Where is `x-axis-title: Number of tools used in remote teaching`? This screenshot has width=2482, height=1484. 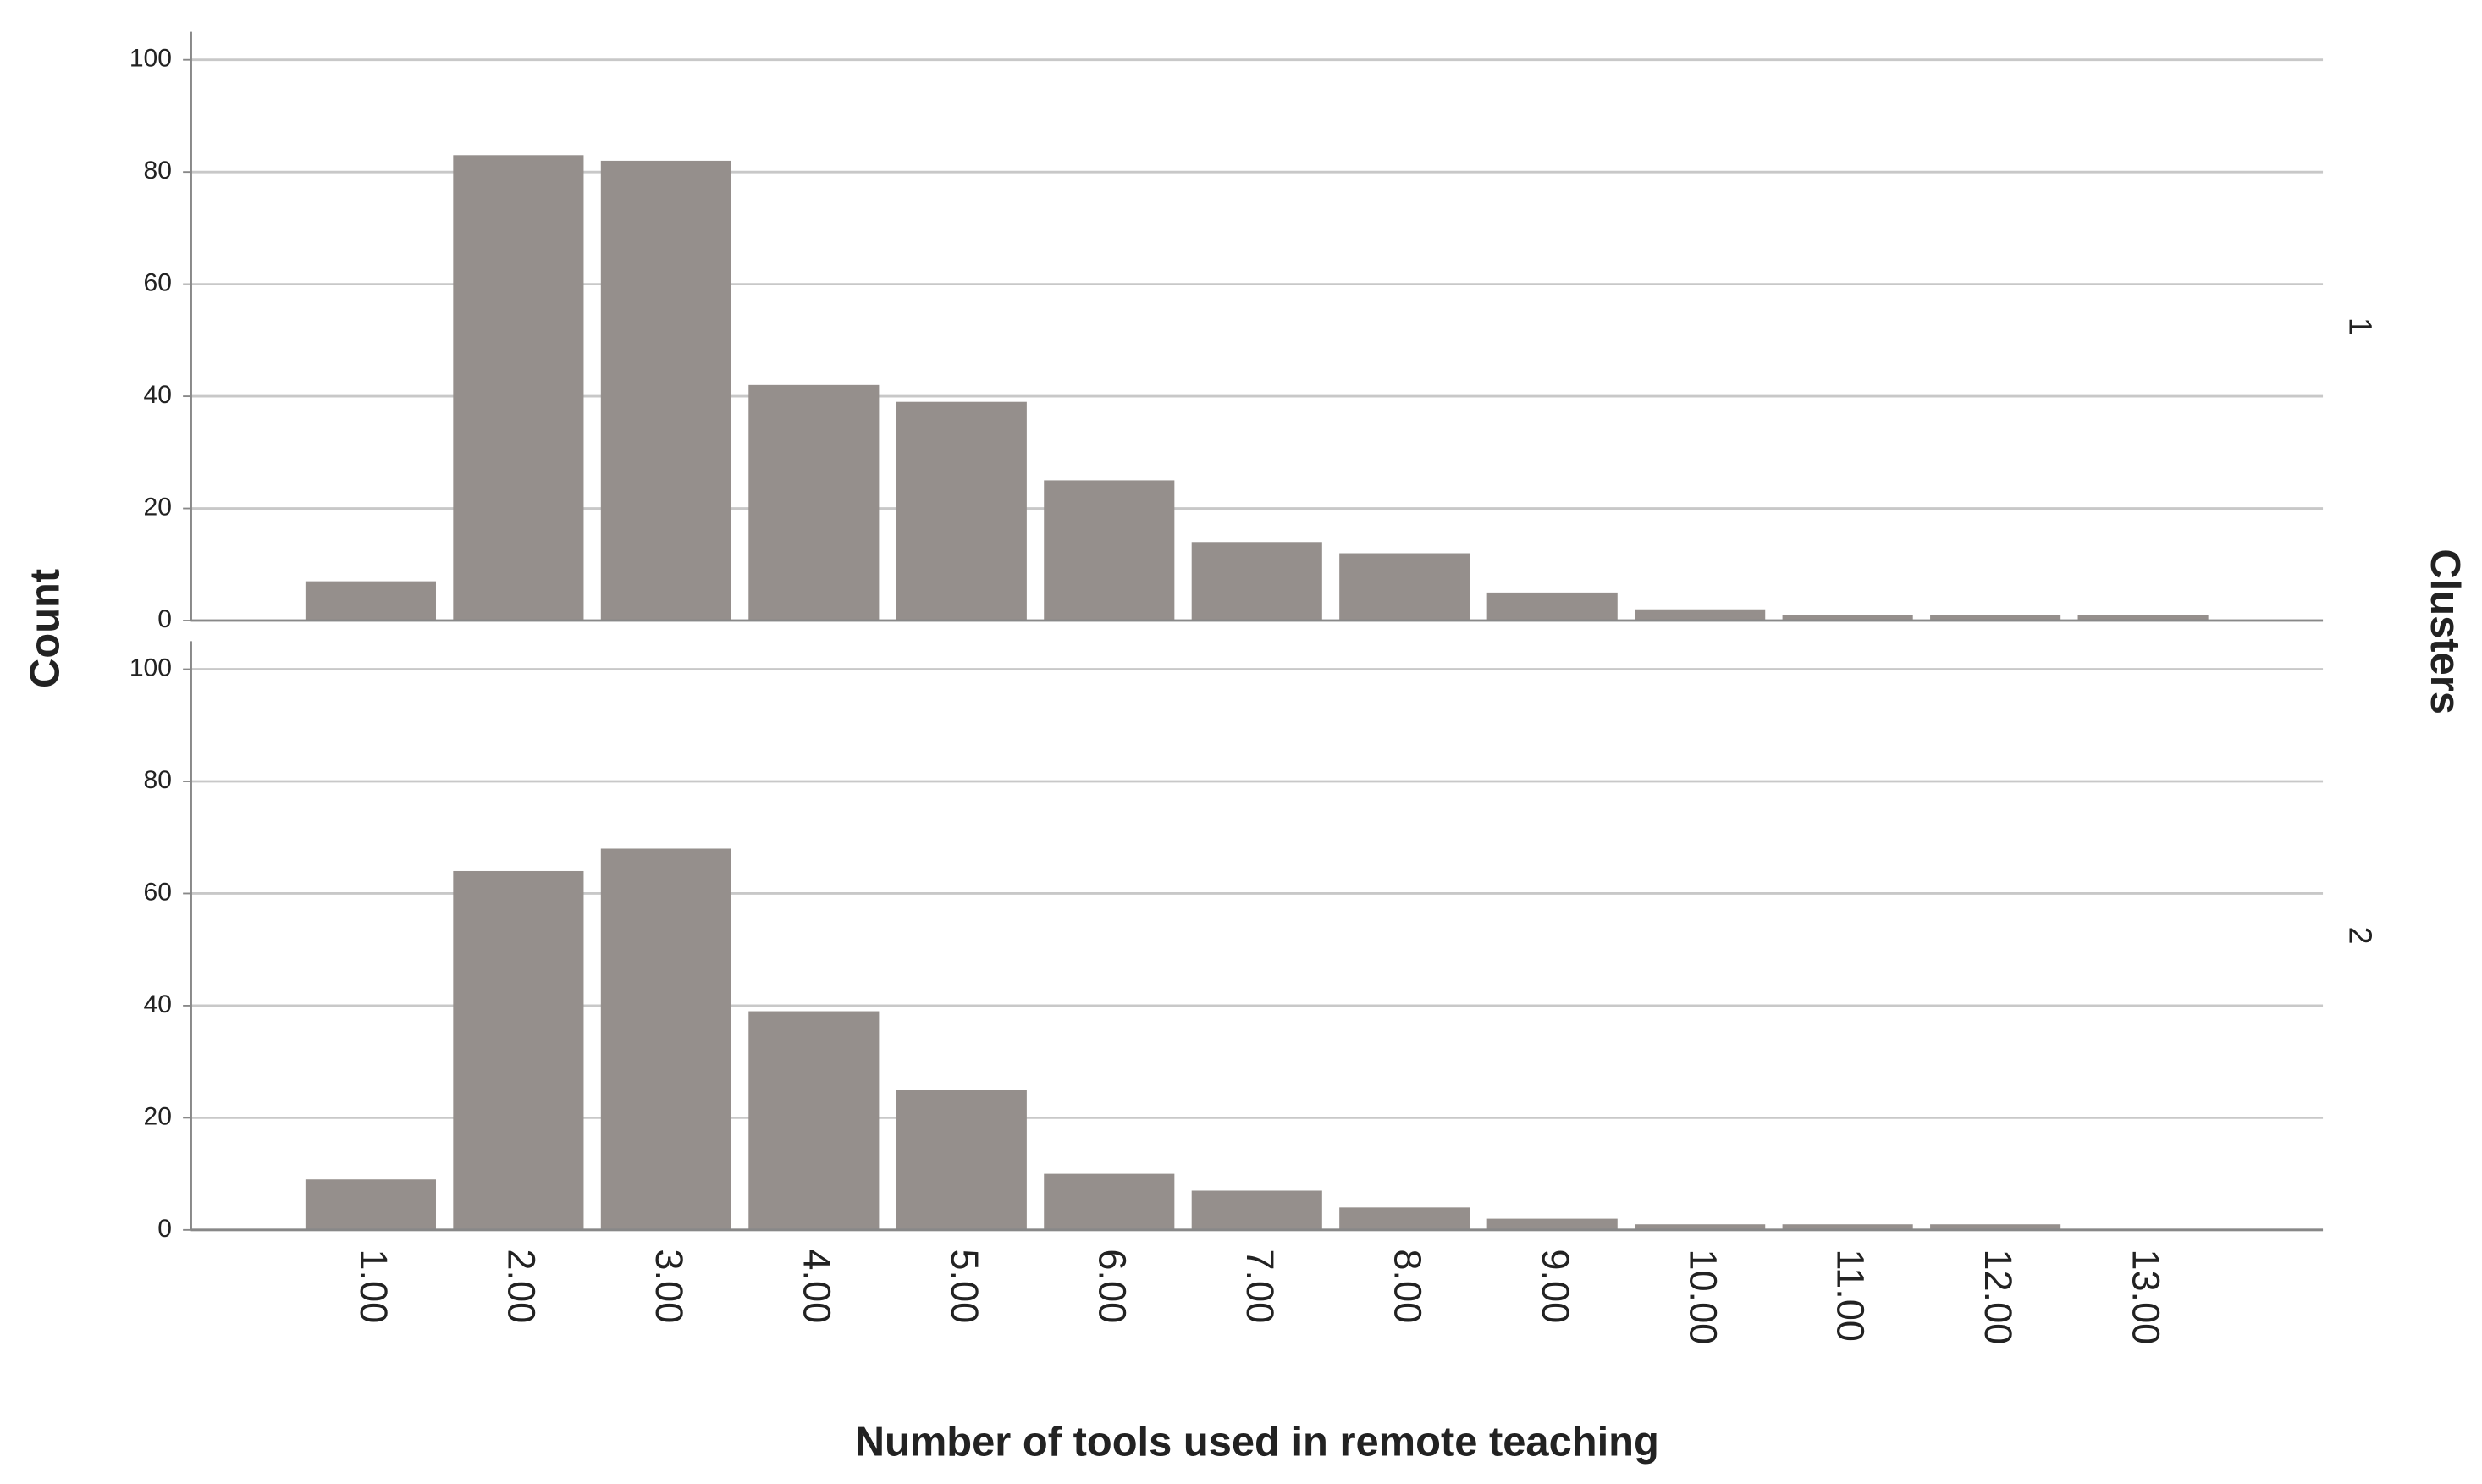 x-axis-title: Number of tools used in remote teaching is located at coordinates (1257, 1442).